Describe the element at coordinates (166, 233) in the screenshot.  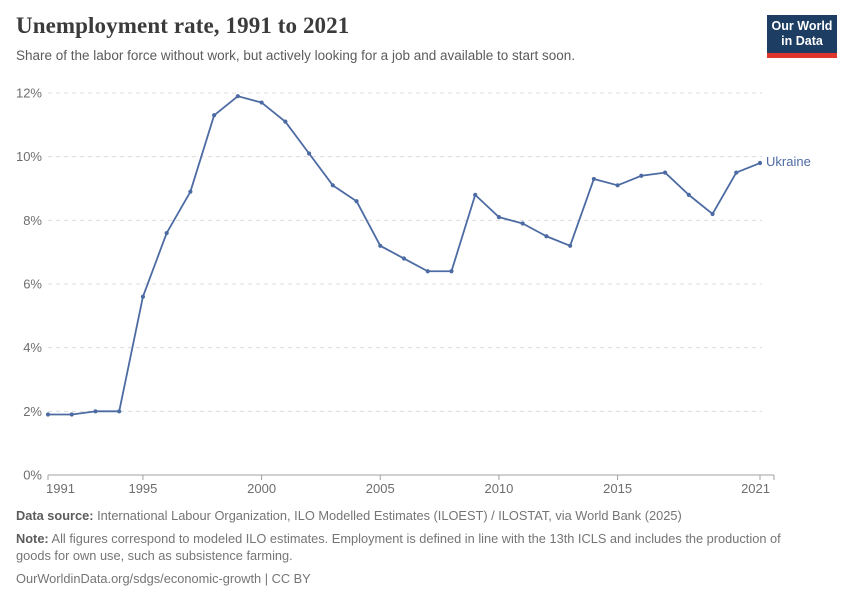
I see `data-point-1996` at that location.